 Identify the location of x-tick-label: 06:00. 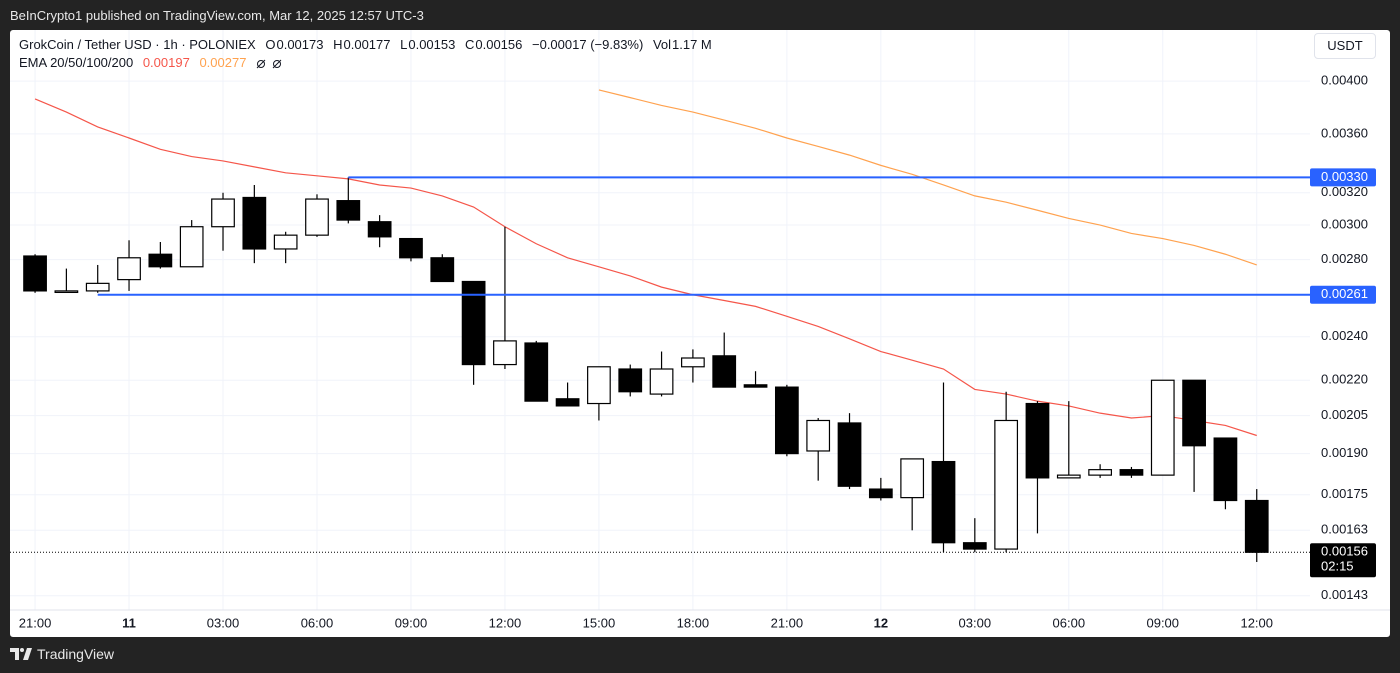
(1069, 622).